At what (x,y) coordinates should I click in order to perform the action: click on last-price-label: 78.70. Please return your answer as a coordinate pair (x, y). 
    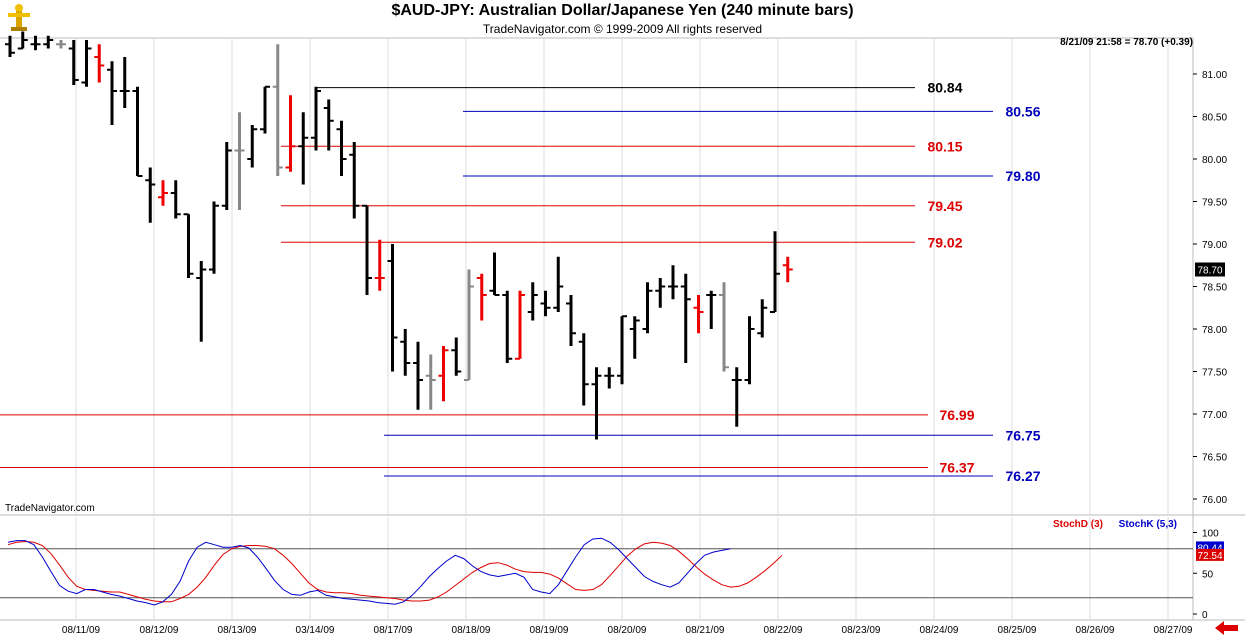
    Looking at the image, I should click on (1209, 271).